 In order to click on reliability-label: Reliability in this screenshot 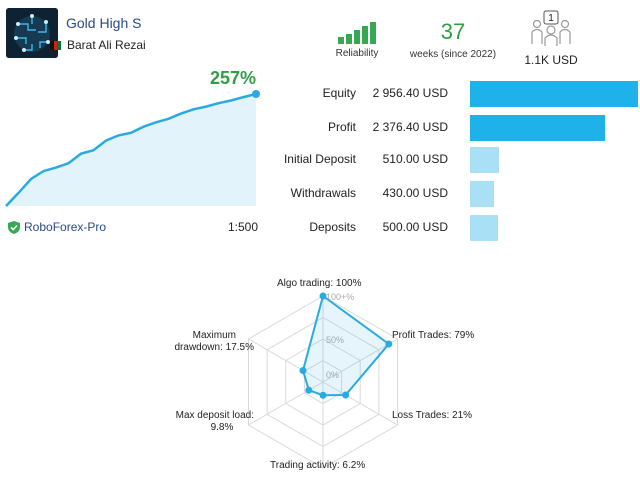, I will do `click(357, 53)`.